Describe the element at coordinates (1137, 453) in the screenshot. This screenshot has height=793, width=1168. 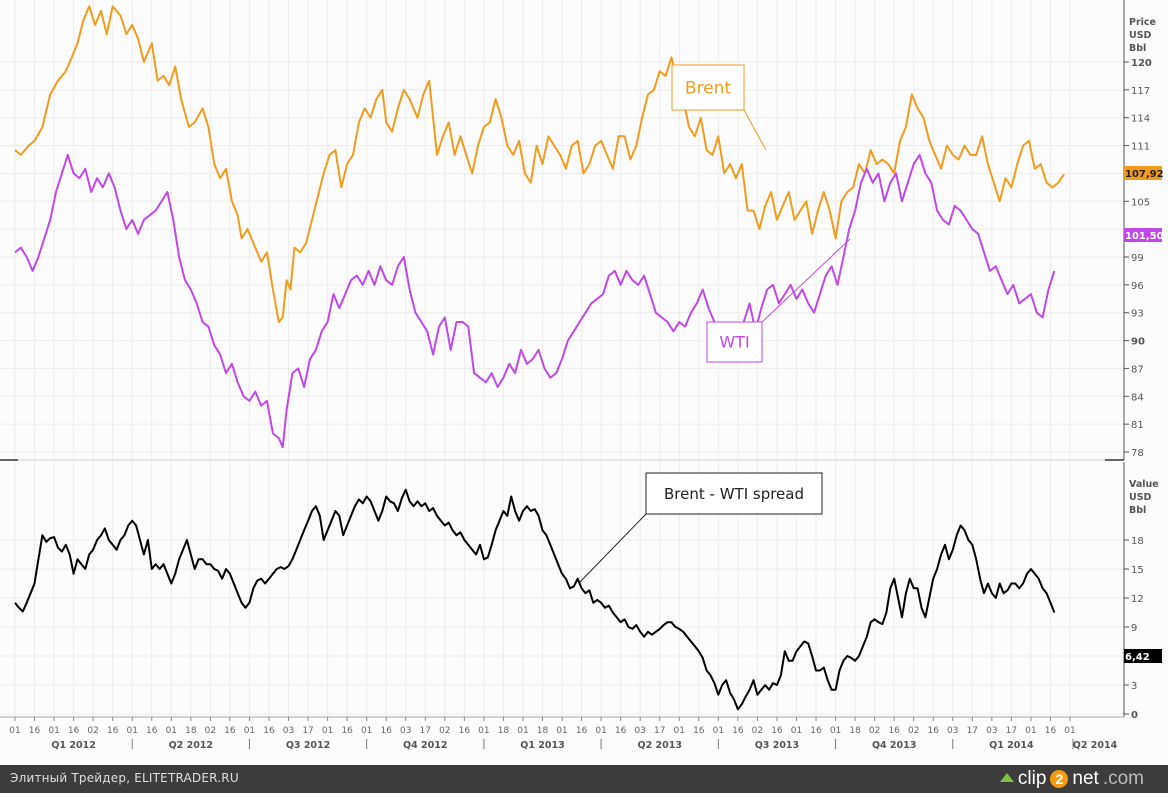
I see `y-tick-label: 78` at that location.